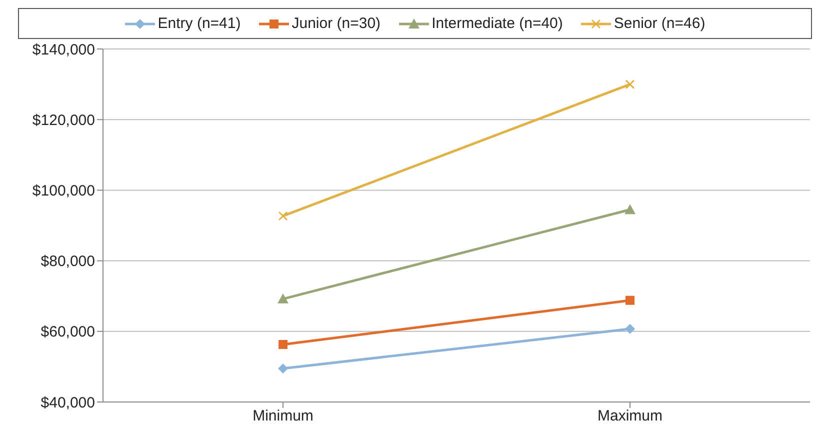 This screenshot has width=826, height=436. Describe the element at coordinates (283, 416) in the screenshot. I see `x-tick-label: Minimum` at that location.